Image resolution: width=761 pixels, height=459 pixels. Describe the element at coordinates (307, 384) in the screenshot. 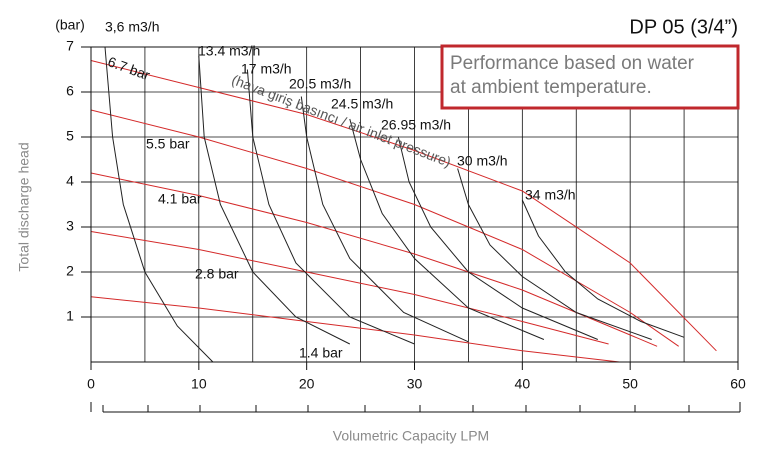

I see `x-tick-label: 20` at that location.